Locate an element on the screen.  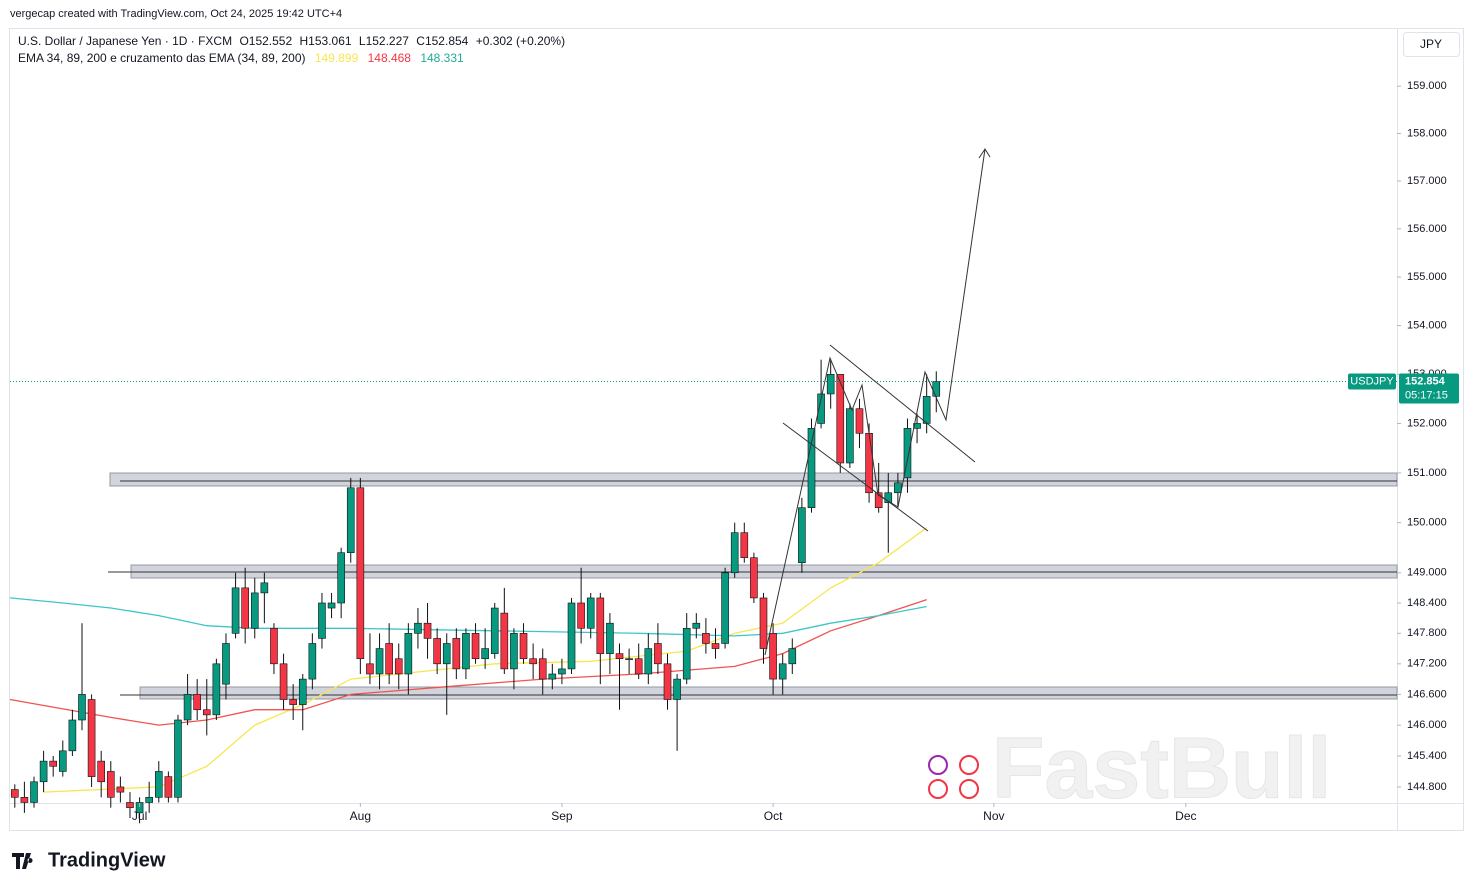
close-label: C152.854 is located at coordinates (442, 41).